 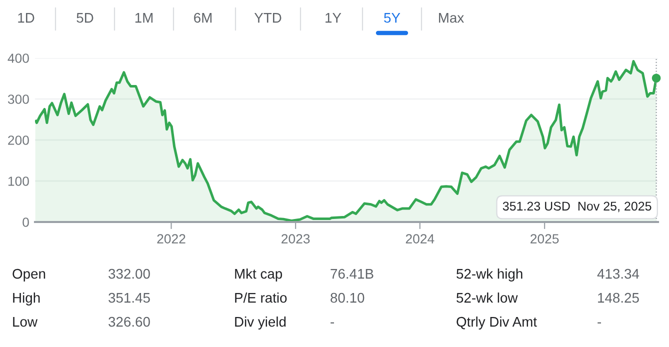 What do you see at coordinates (420, 239) in the screenshot?
I see `x-tick-label: 2024` at bounding box center [420, 239].